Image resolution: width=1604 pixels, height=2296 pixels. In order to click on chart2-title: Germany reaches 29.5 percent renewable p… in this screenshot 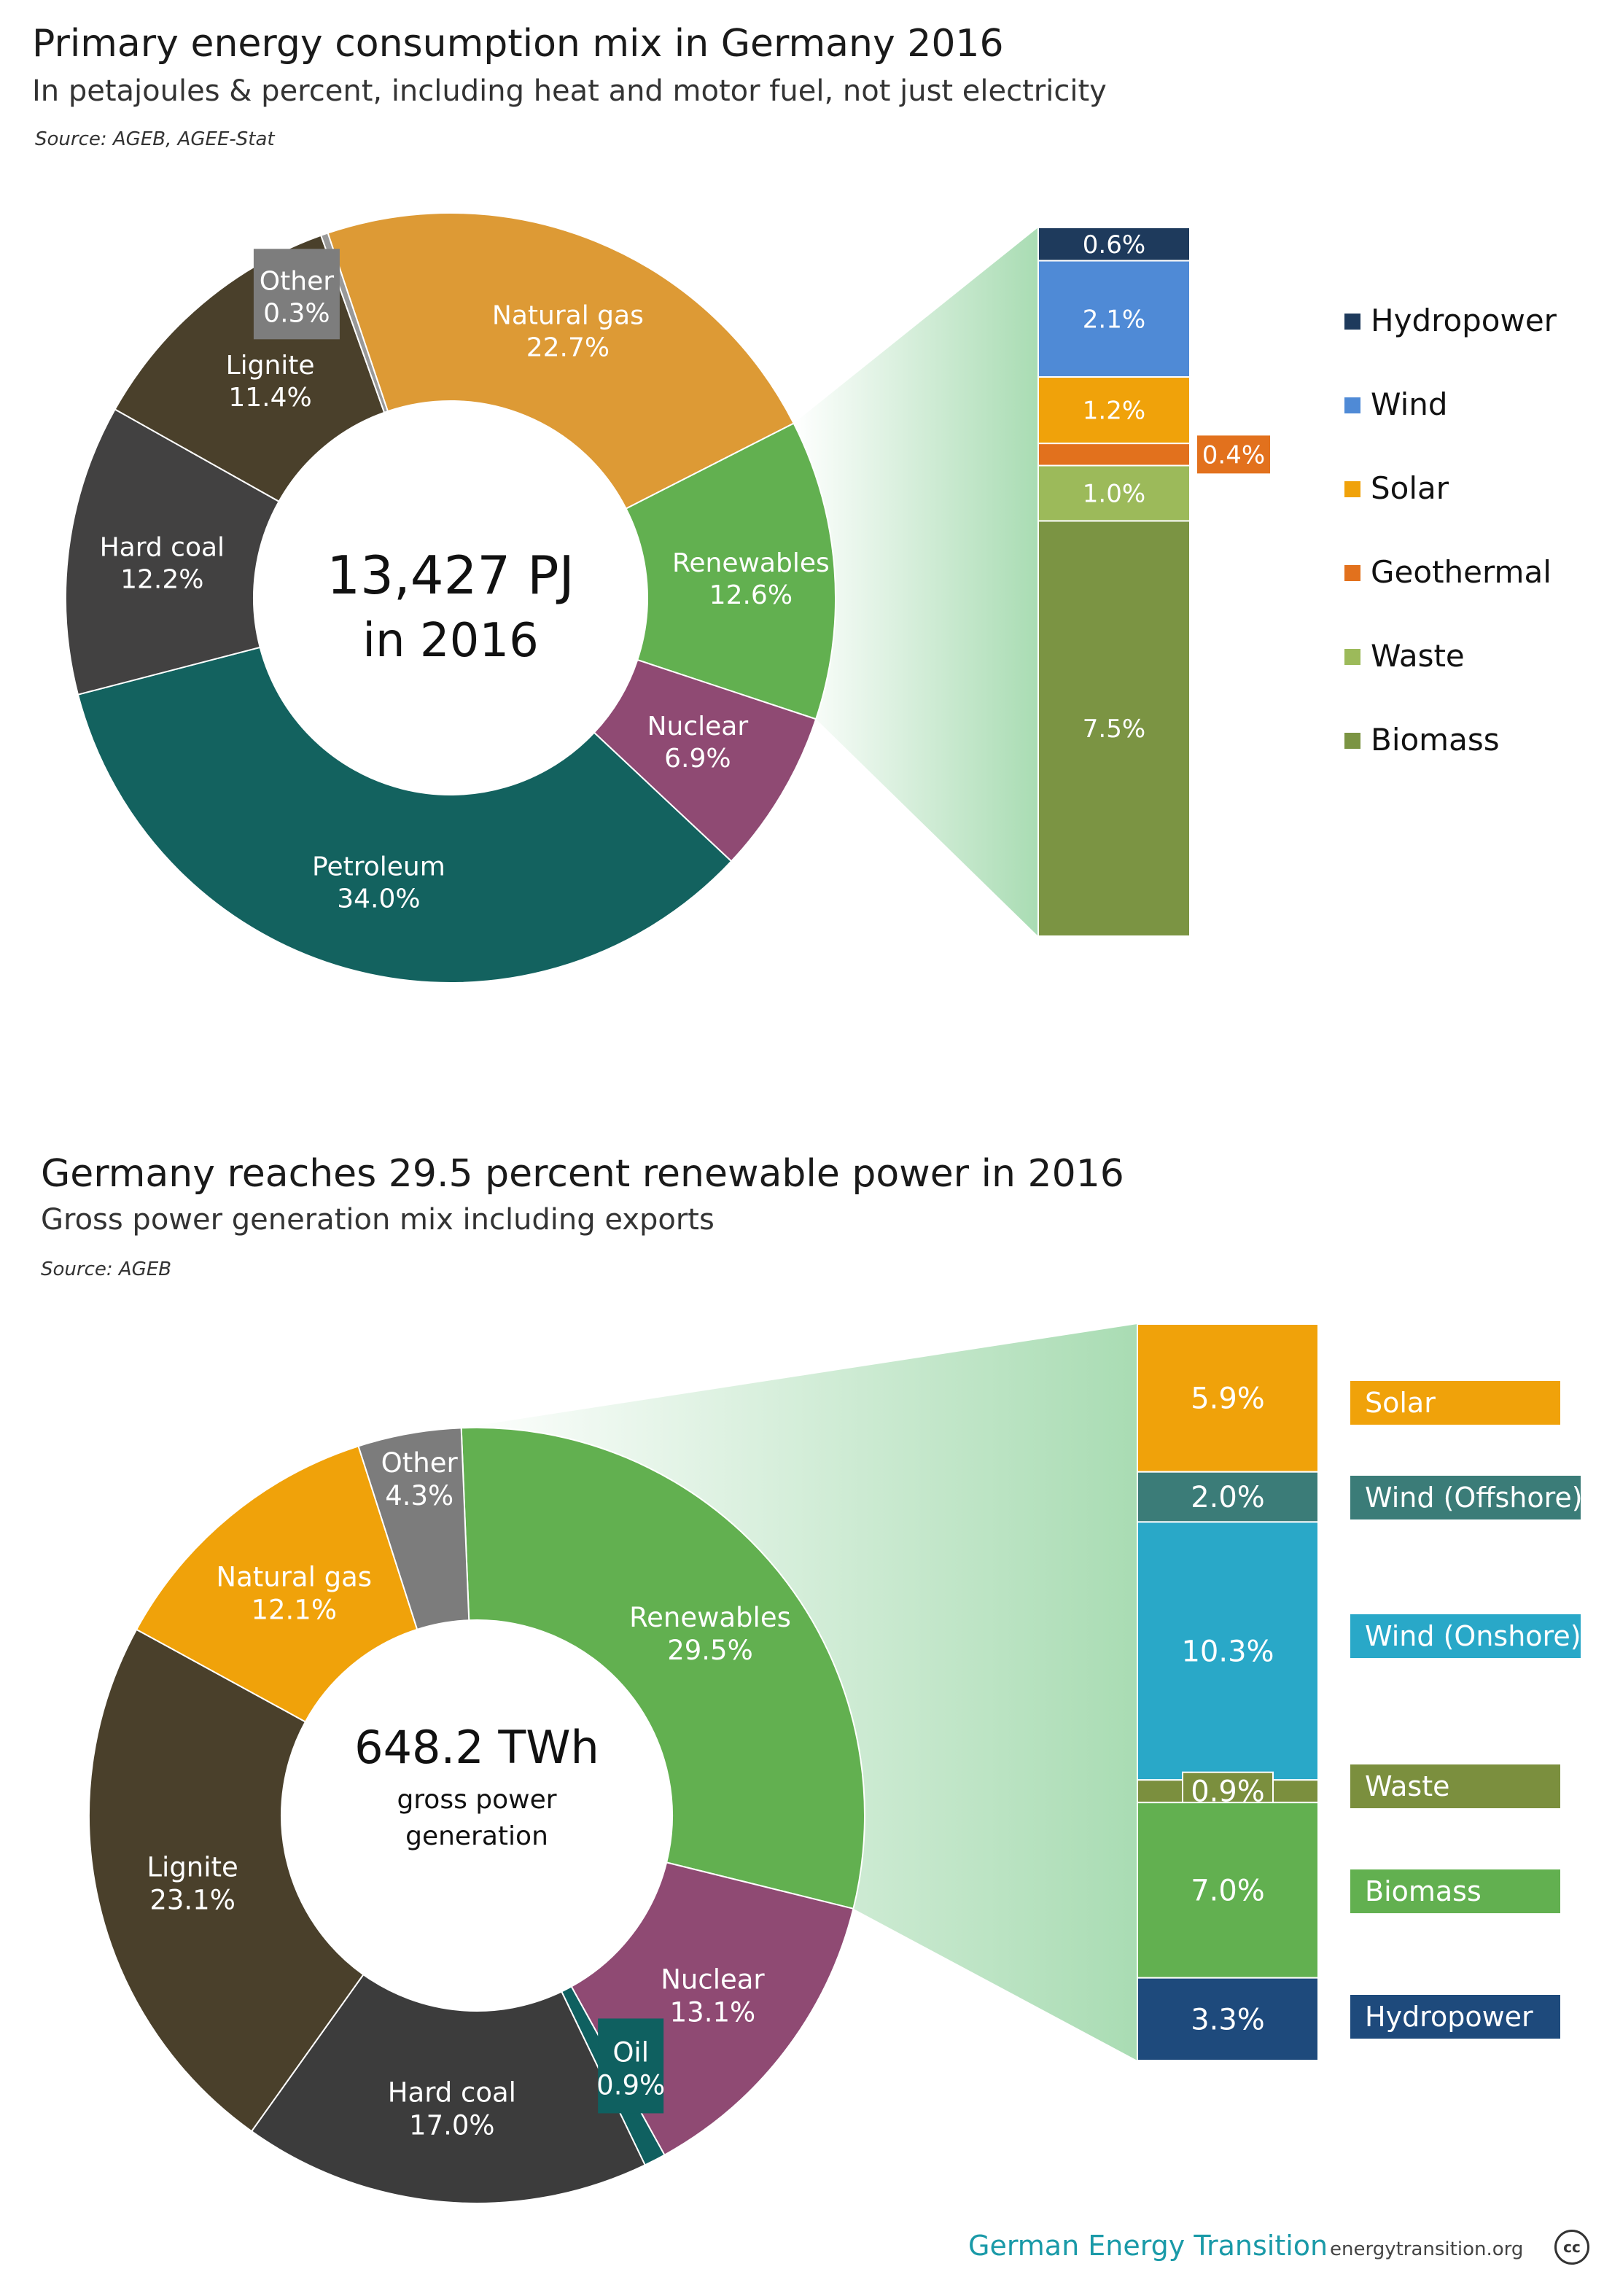, I will do `click(582, 1174)`.